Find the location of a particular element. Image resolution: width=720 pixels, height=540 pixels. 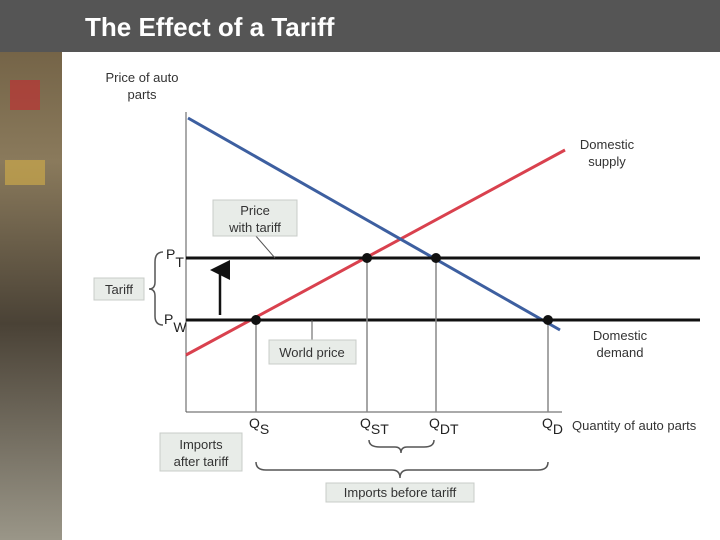

imports-before-callout is located at coordinates (400, 492).